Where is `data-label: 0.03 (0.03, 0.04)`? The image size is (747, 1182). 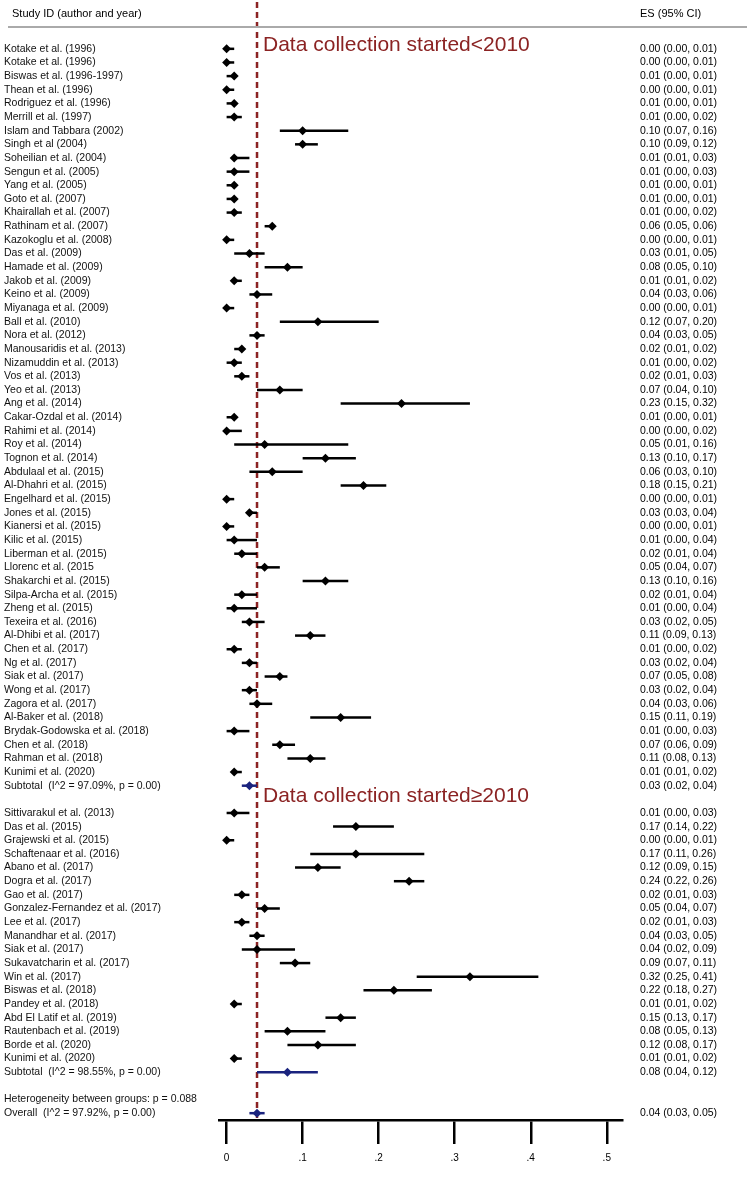 data-label: 0.03 (0.03, 0.04) is located at coordinates (679, 511).